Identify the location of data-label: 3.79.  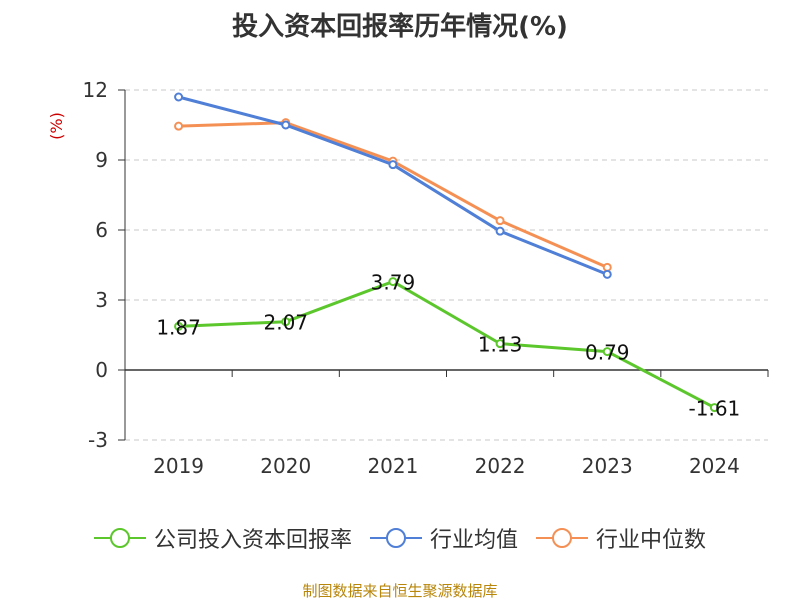
(393, 283).